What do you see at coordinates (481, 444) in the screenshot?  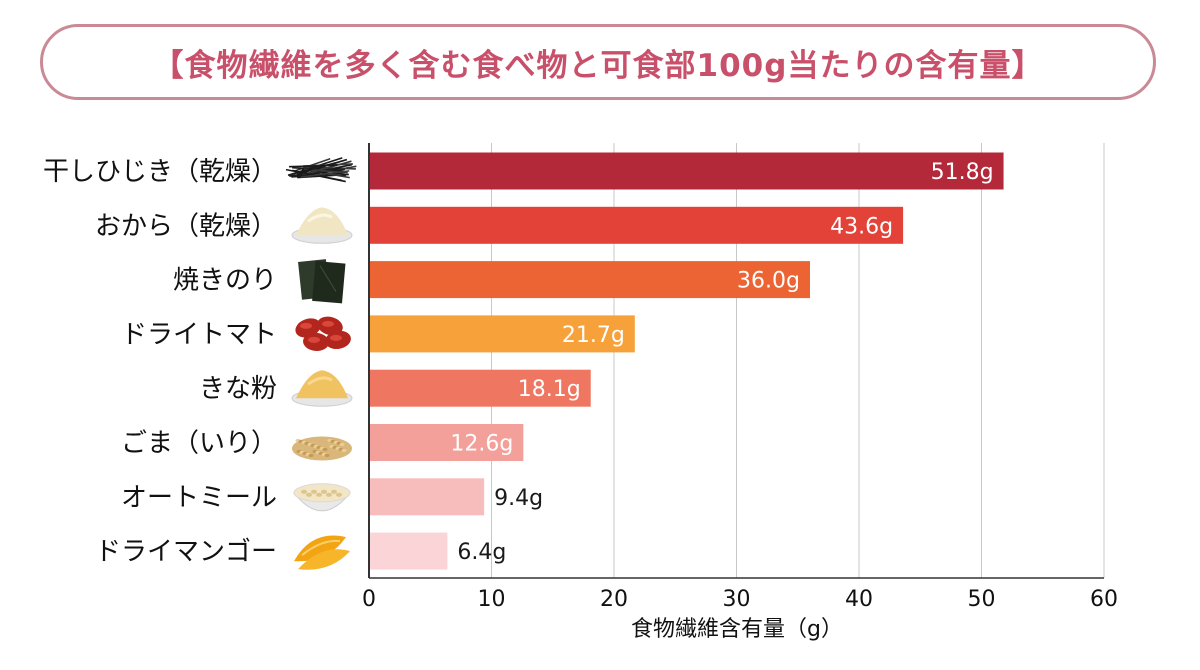 I see `value-label: 12.6g` at bounding box center [481, 444].